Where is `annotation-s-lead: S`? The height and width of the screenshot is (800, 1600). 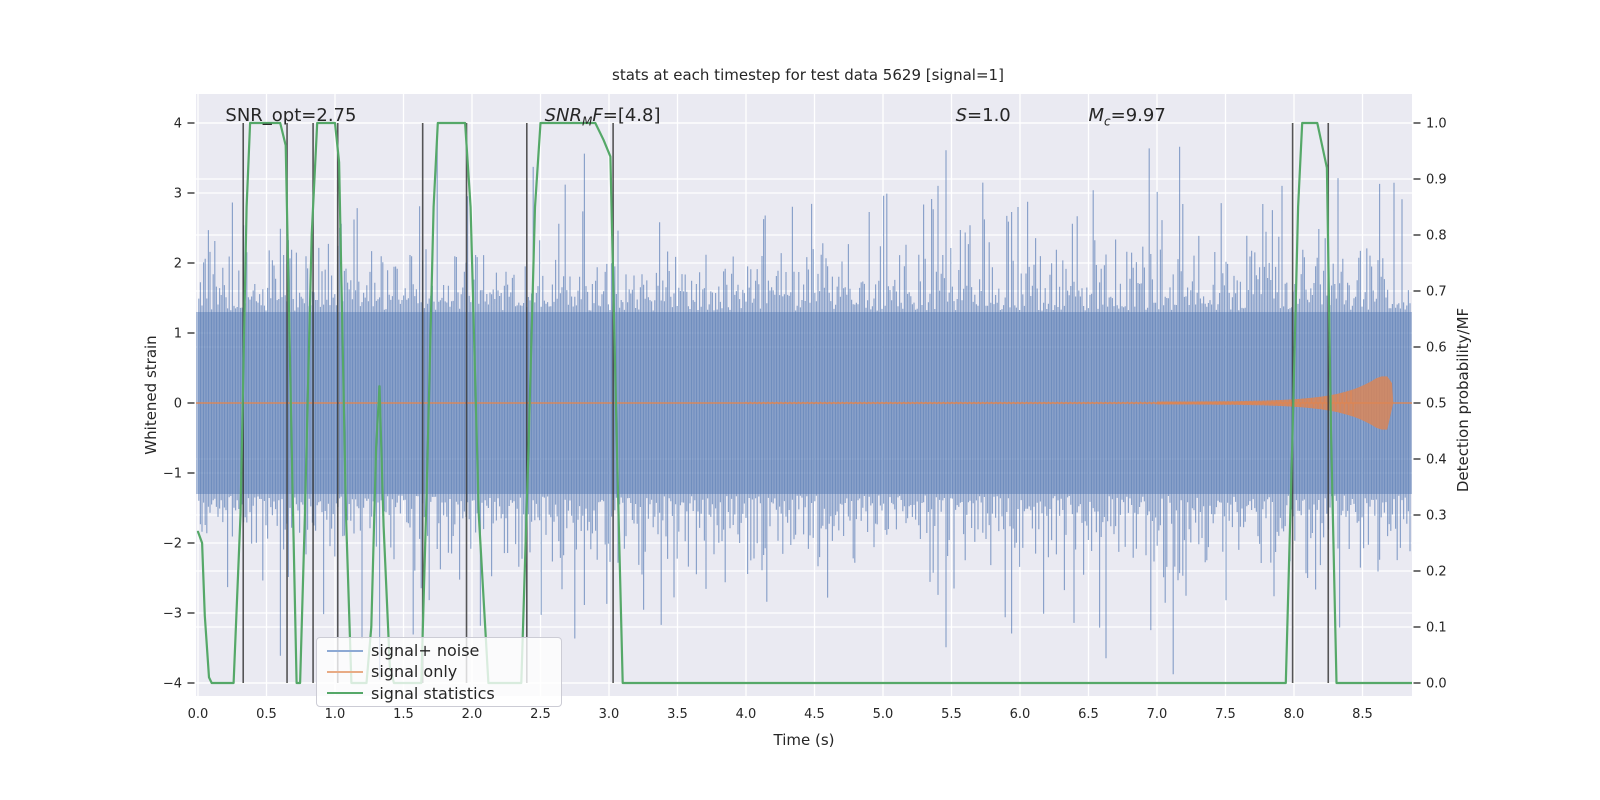
annotation-s-lead: S is located at coordinates (961, 115).